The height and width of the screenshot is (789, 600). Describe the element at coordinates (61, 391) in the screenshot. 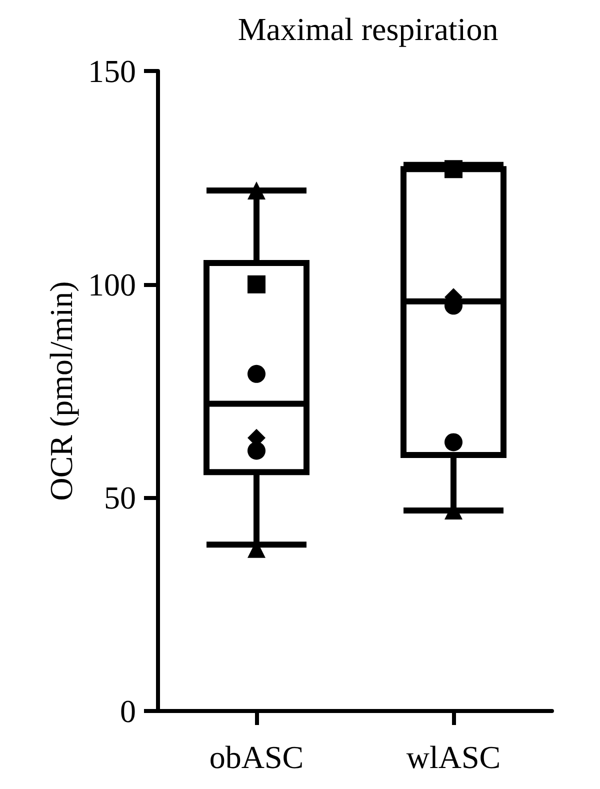

I see `y-axis-title: OCR (pmol/min)` at that location.